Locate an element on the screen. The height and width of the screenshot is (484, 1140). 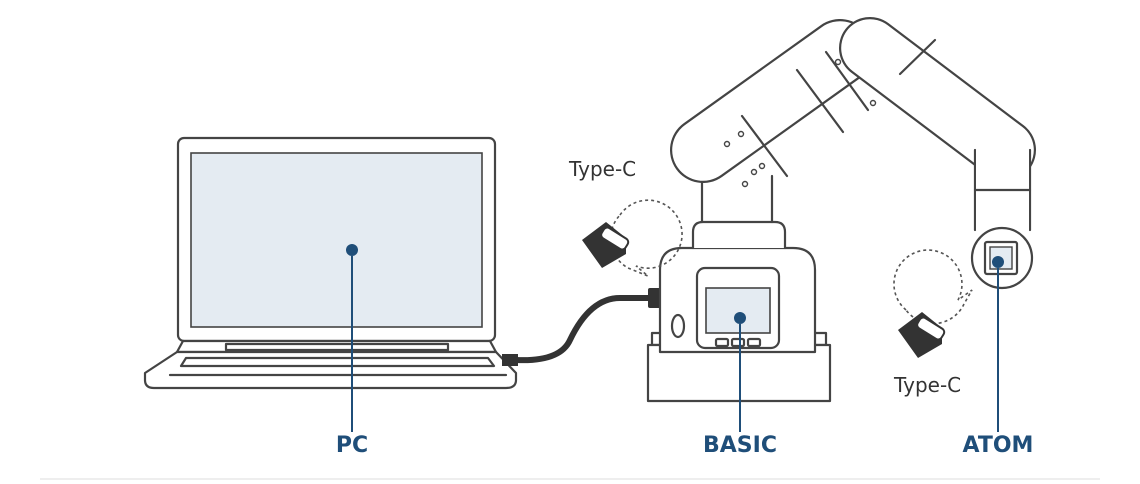
basic-marker is located at coordinates (740, 372).